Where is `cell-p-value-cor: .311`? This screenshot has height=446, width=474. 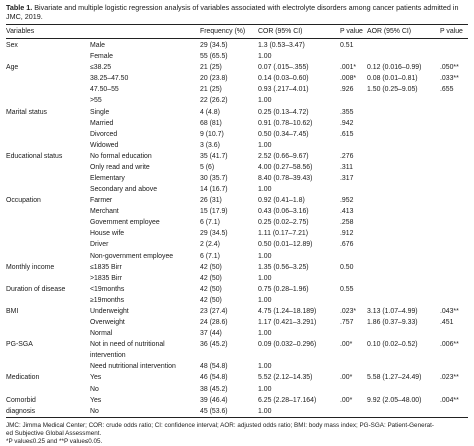
cell-p-value-cor: .311 is located at coordinates (346, 167).